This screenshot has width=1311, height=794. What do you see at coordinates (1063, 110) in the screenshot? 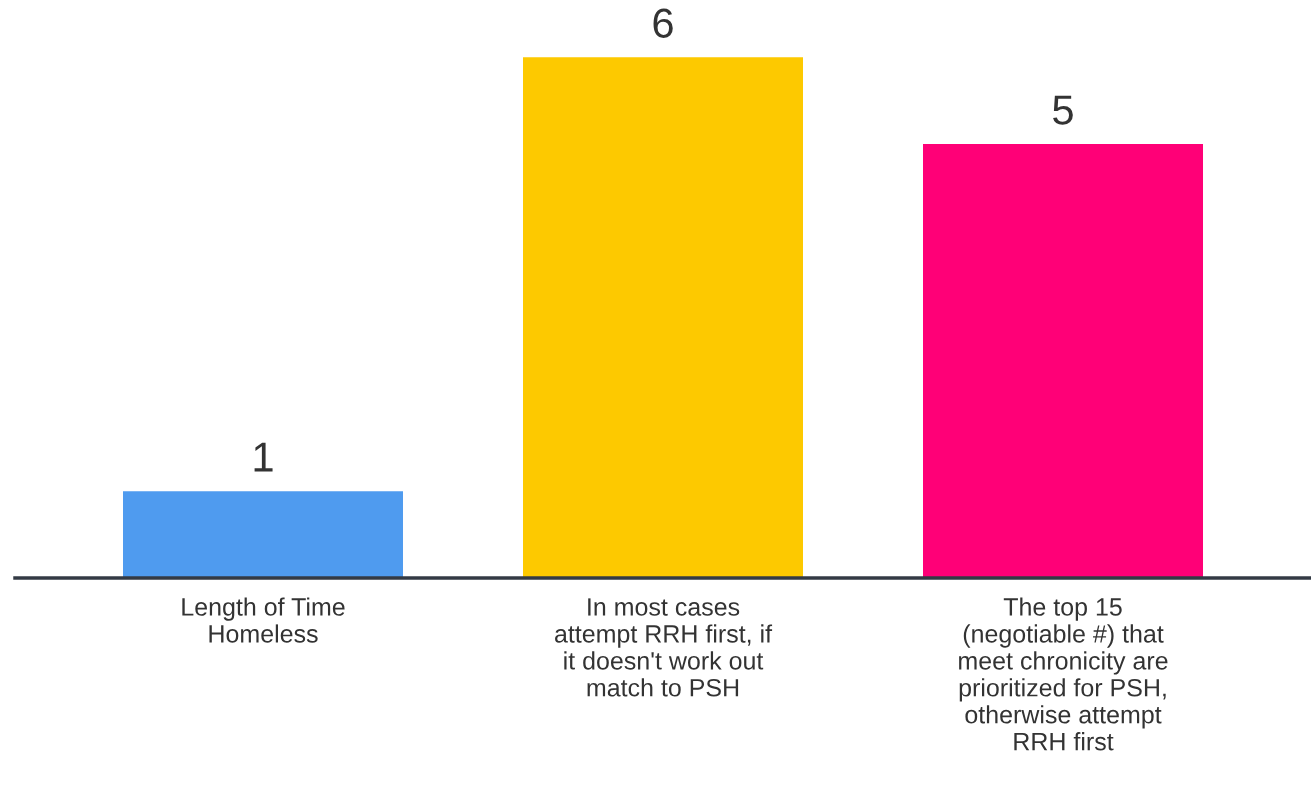
I see `data-label: 5` at bounding box center [1063, 110].